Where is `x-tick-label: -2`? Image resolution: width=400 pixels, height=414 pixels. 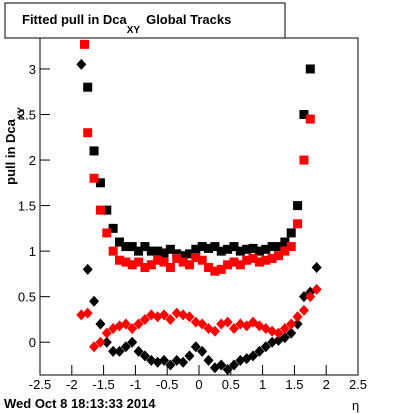
x-tick-label: -2 is located at coordinates (72, 384).